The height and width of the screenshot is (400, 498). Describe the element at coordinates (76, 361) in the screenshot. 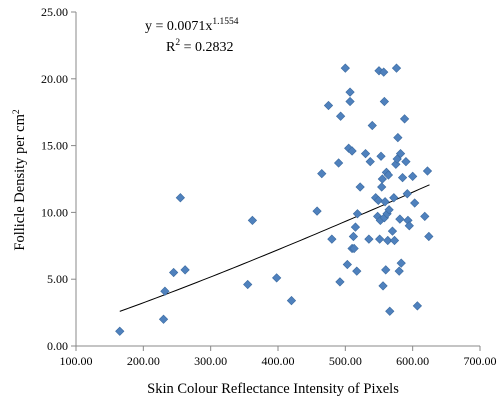

I see `x-tick-label: 100.00` at that location.